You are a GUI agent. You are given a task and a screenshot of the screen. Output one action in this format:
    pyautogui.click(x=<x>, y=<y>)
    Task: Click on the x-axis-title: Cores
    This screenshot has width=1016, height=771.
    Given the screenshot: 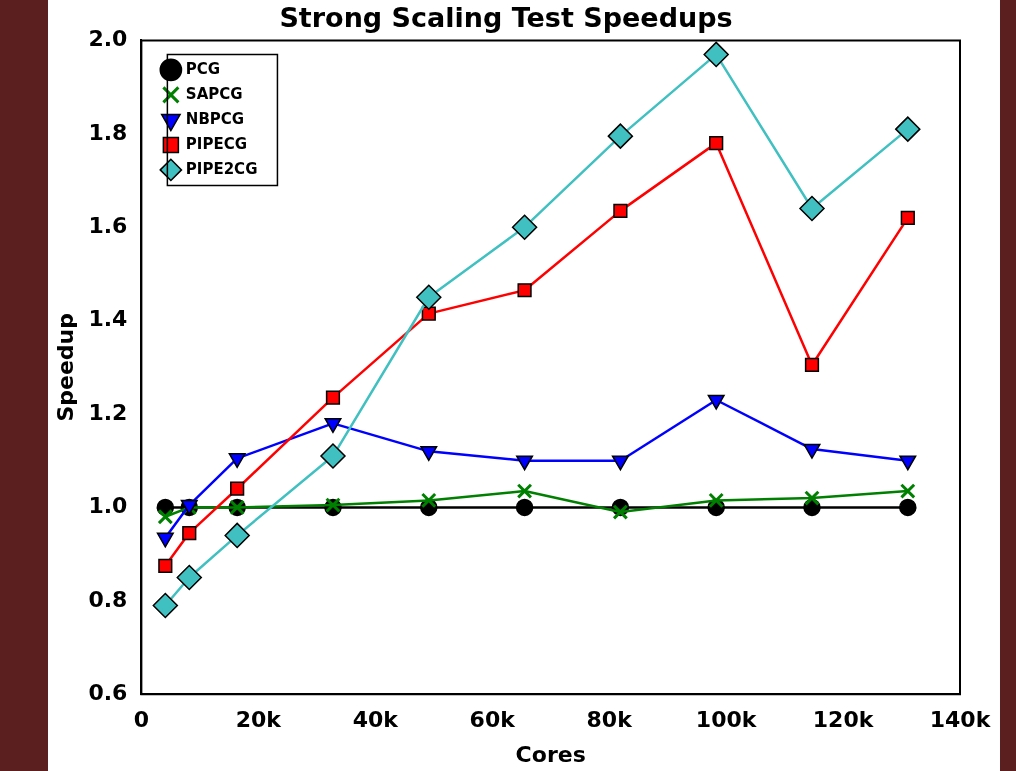 What is the action you would take?
    pyautogui.click(x=550, y=754)
    